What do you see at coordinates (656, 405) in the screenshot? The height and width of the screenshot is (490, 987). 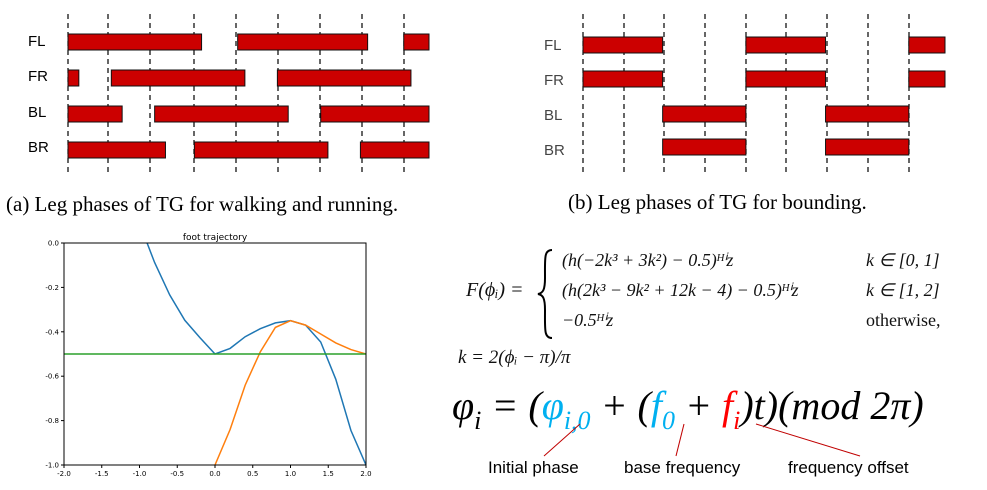 I see `phase-equation-part-6: f` at bounding box center [656, 405].